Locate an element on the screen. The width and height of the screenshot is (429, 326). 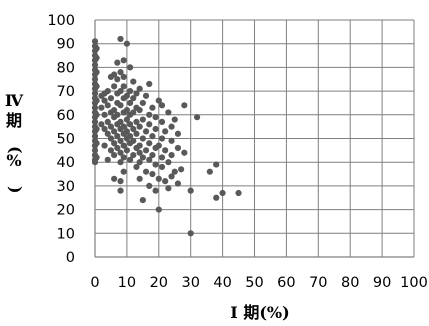
y-tick-label: 80 is located at coordinates (66, 68).